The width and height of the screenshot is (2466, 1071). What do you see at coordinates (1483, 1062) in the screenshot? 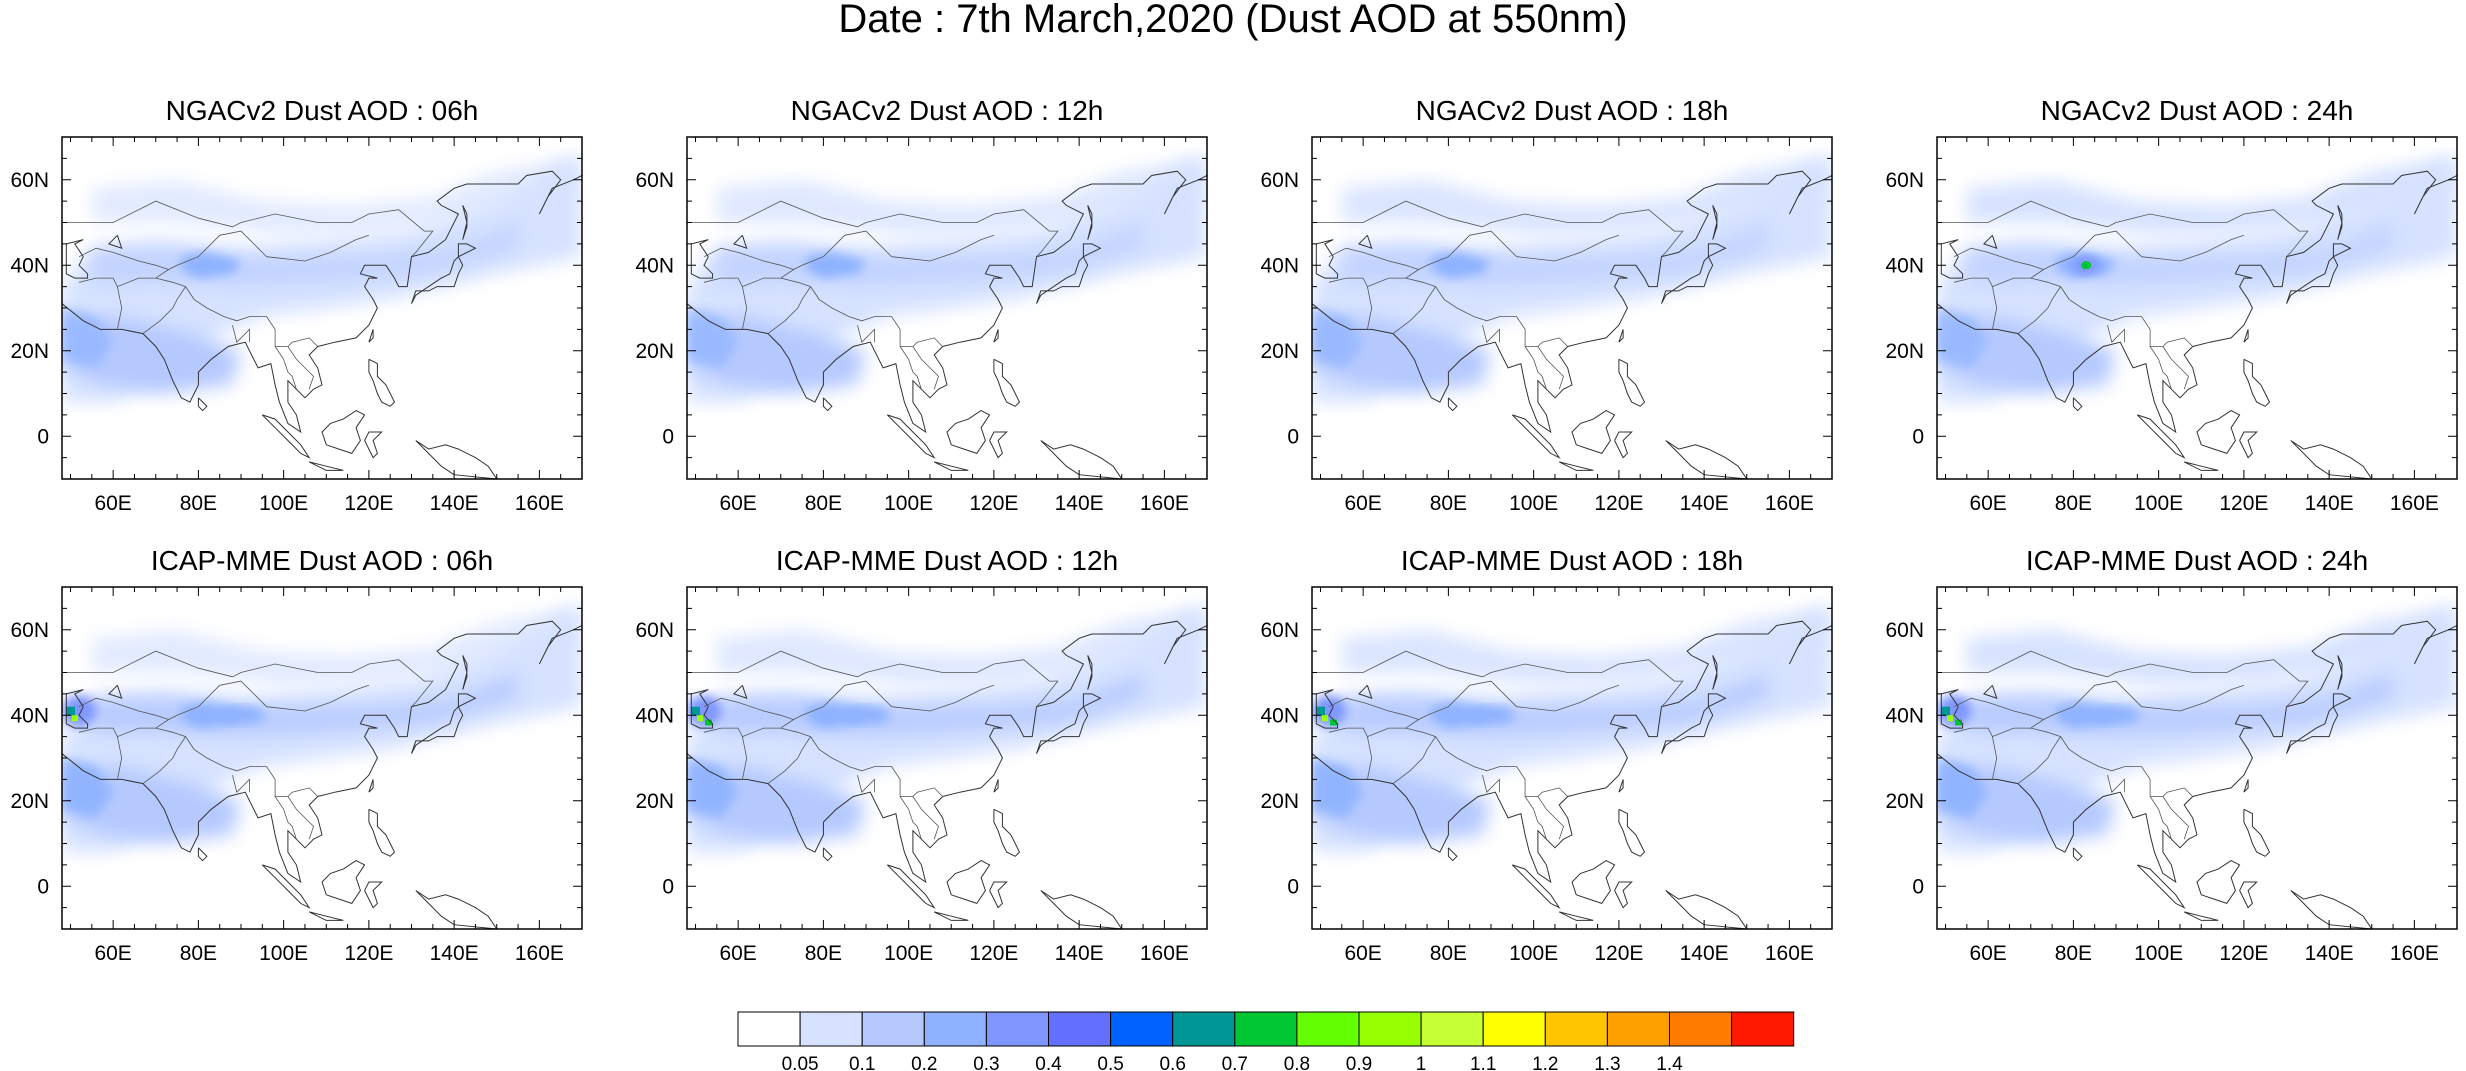
I see `colorbar-label: 1.1` at bounding box center [1483, 1062].